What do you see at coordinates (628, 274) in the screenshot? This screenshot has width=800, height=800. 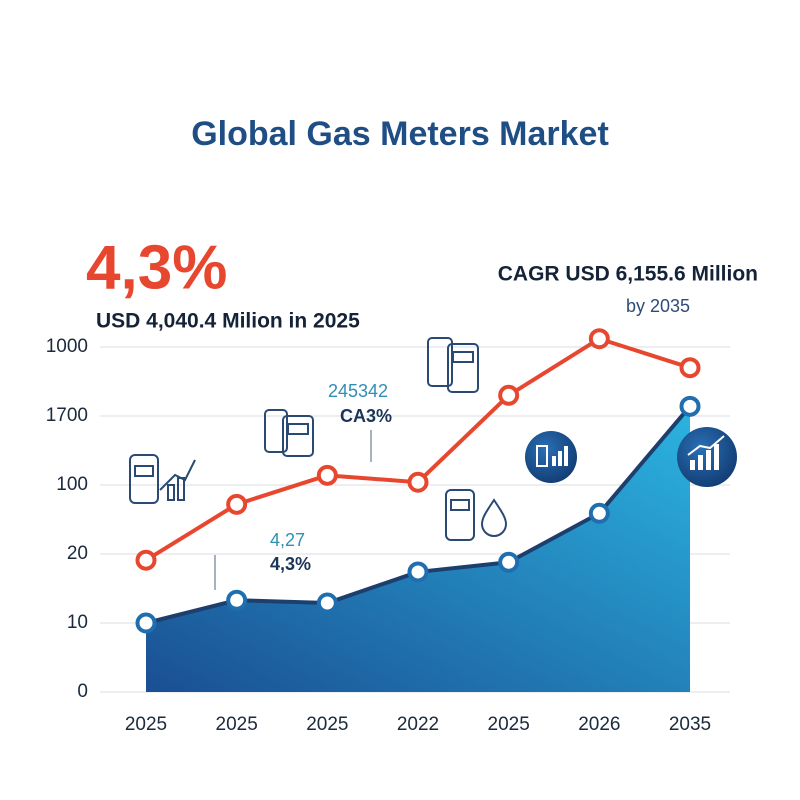 I see `annotation: CAGR USD 6,155.6 Million` at bounding box center [628, 274].